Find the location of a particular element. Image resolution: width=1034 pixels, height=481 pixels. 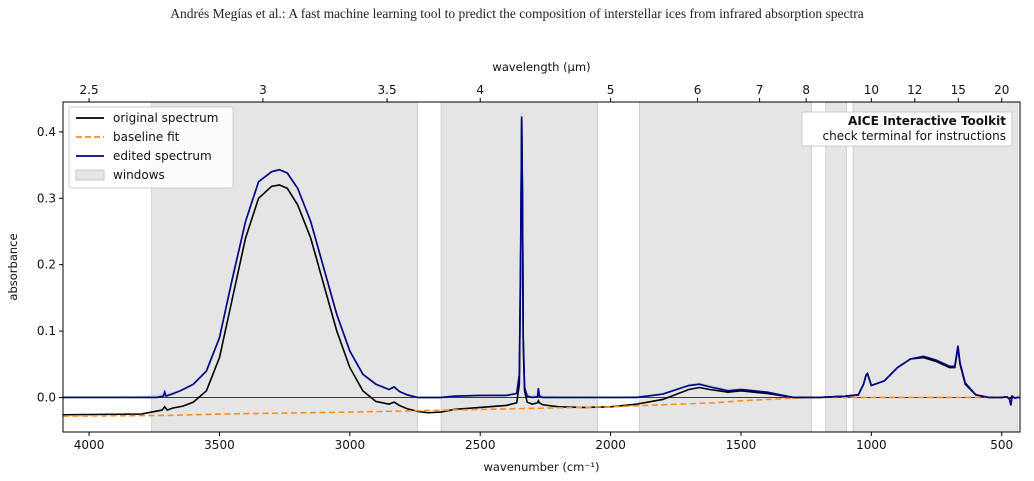

y-tick-label-4: 0.4 is located at coordinates (46, 132).